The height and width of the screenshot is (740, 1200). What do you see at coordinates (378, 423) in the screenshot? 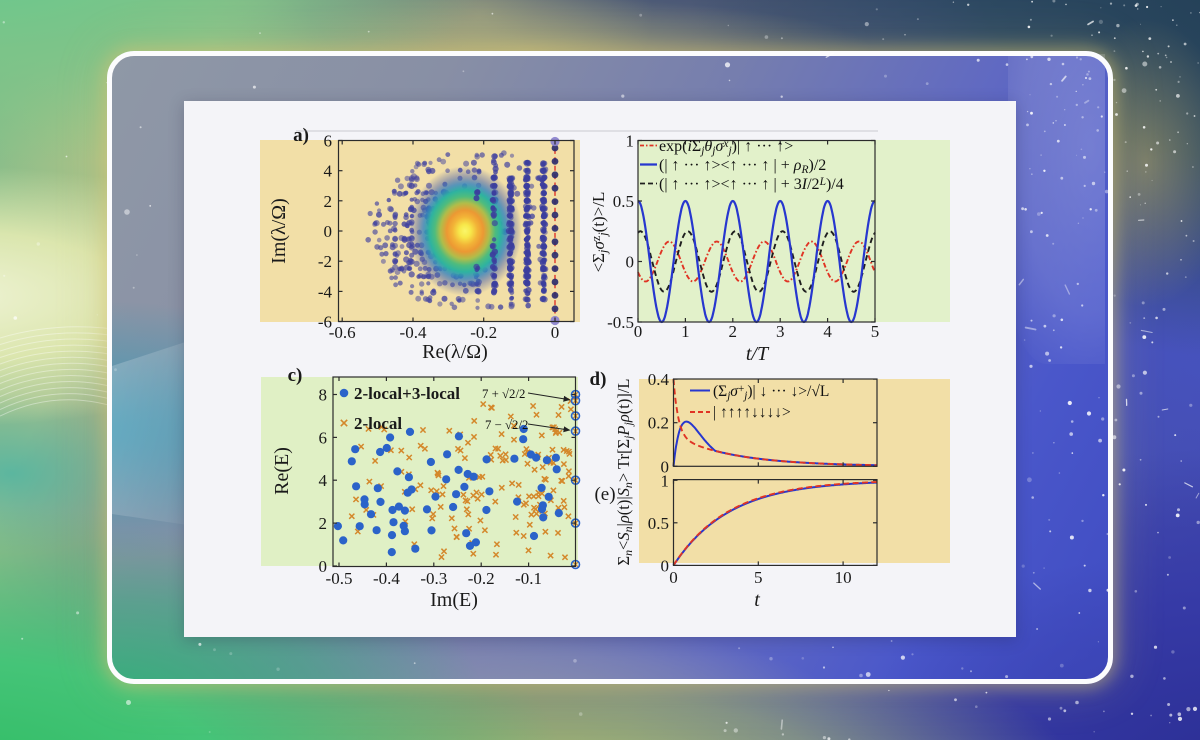
I see `svg-text: 2-local` at bounding box center [378, 423].